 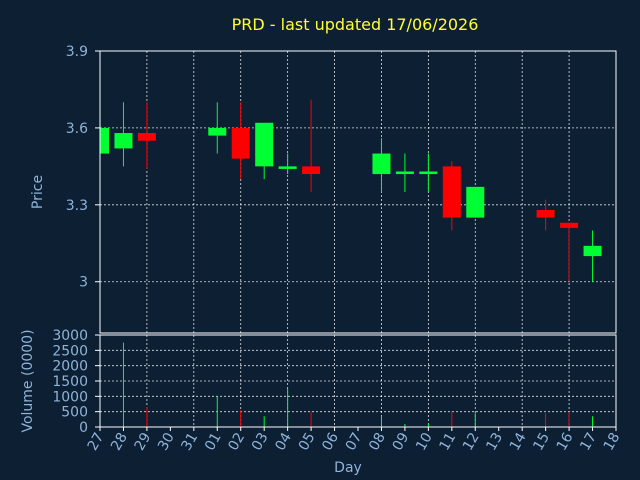 What do you see at coordinates (612, 441) in the screenshot?
I see `day-tick-label: 18` at bounding box center [612, 441].